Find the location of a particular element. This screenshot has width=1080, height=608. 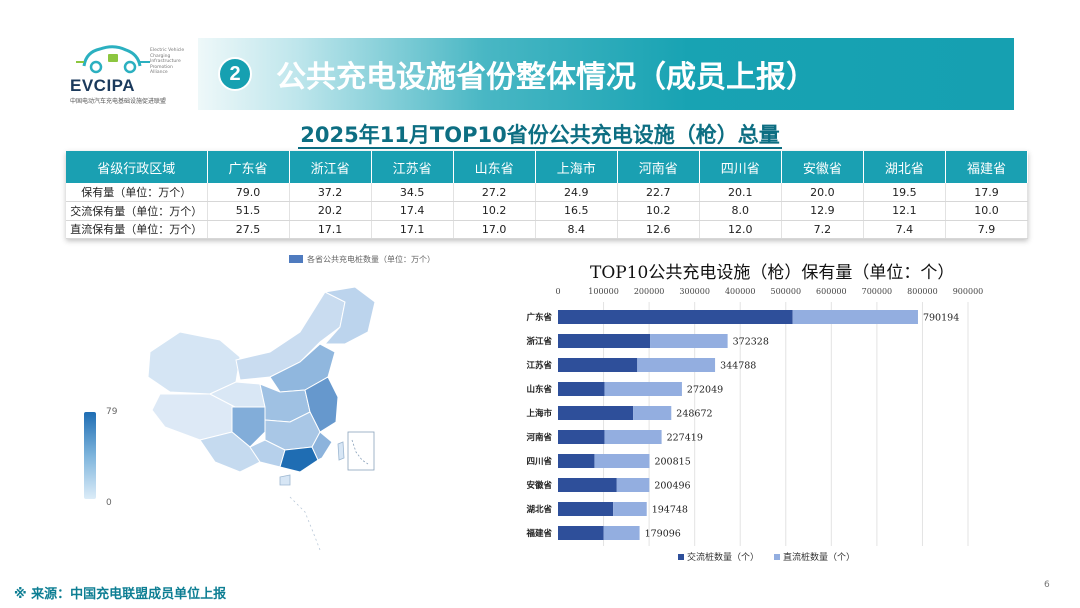

x-tick-label: 800000 is located at coordinates (922, 291).